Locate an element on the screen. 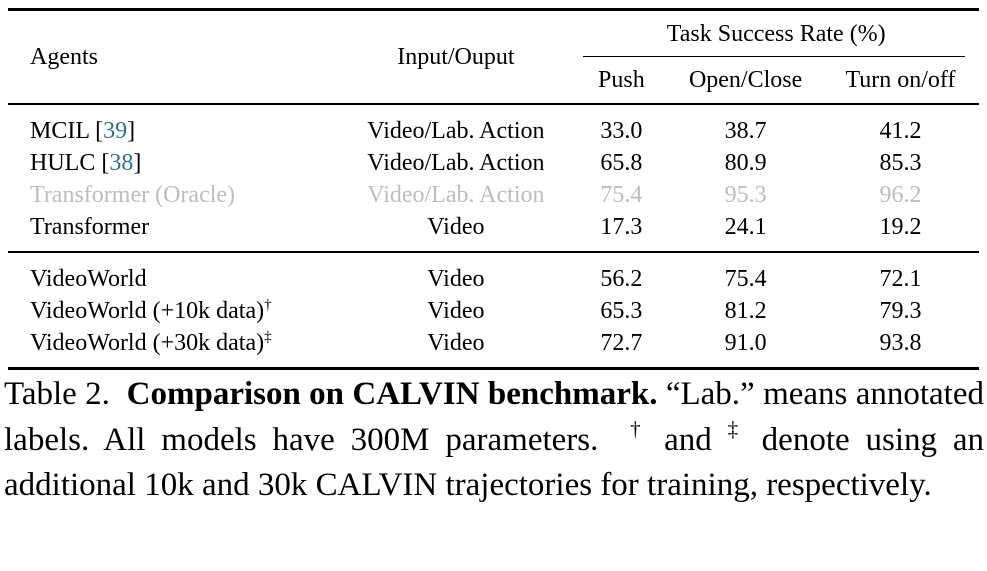  double-dagger-mark: ‡ is located at coordinates (268, 337).